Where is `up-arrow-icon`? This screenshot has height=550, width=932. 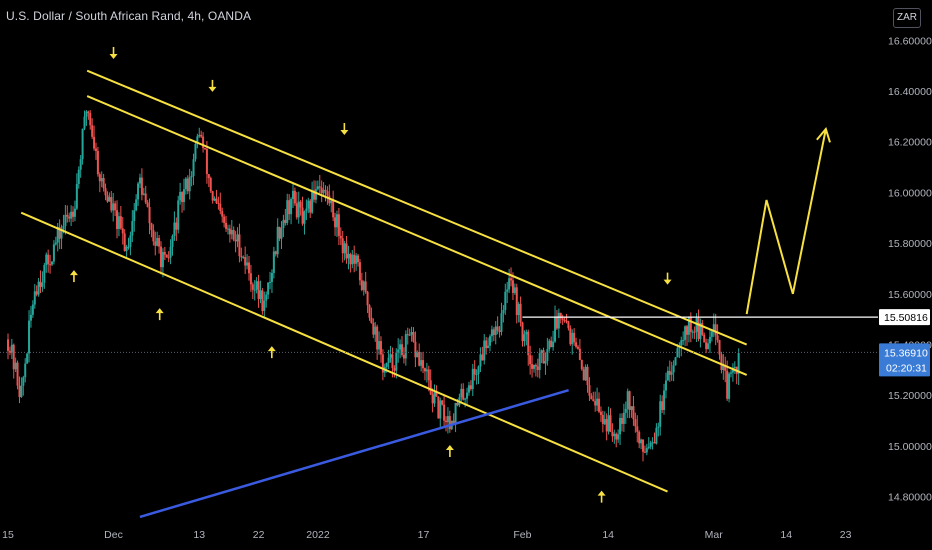
up-arrow-icon is located at coordinates (449, 448).